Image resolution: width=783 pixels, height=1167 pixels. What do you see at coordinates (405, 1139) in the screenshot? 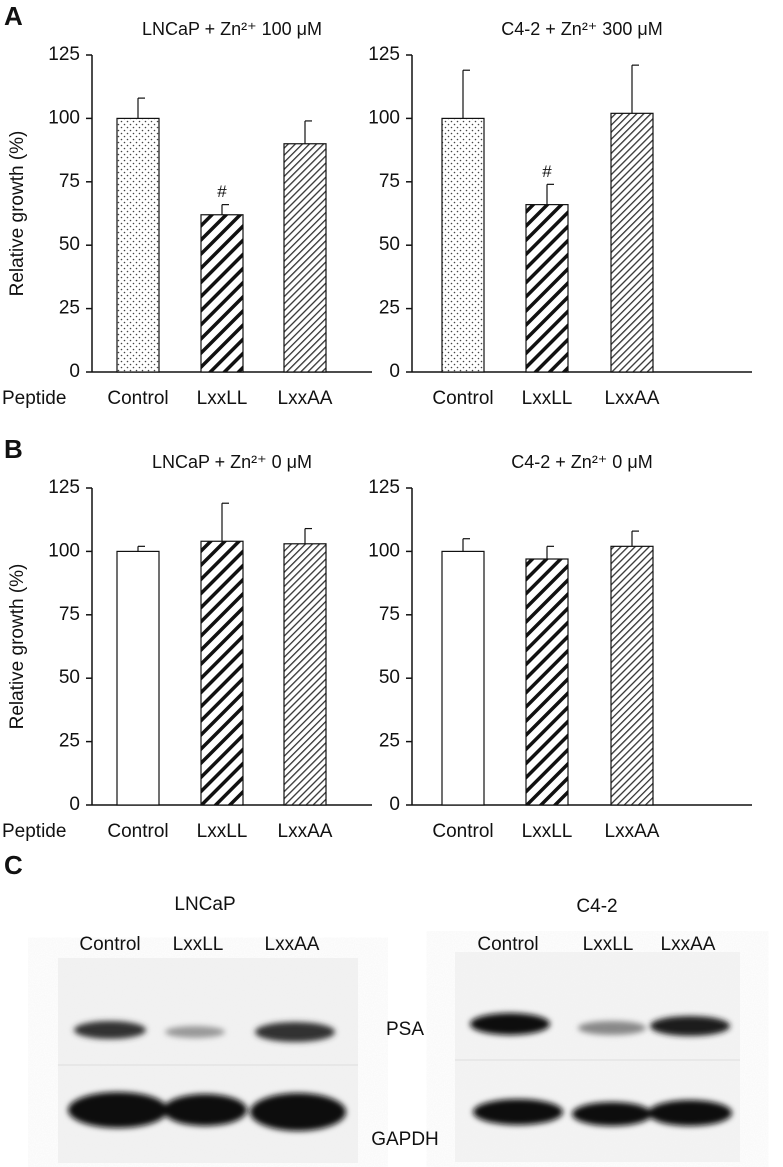
I see `row-label: GAPDH` at bounding box center [405, 1139].